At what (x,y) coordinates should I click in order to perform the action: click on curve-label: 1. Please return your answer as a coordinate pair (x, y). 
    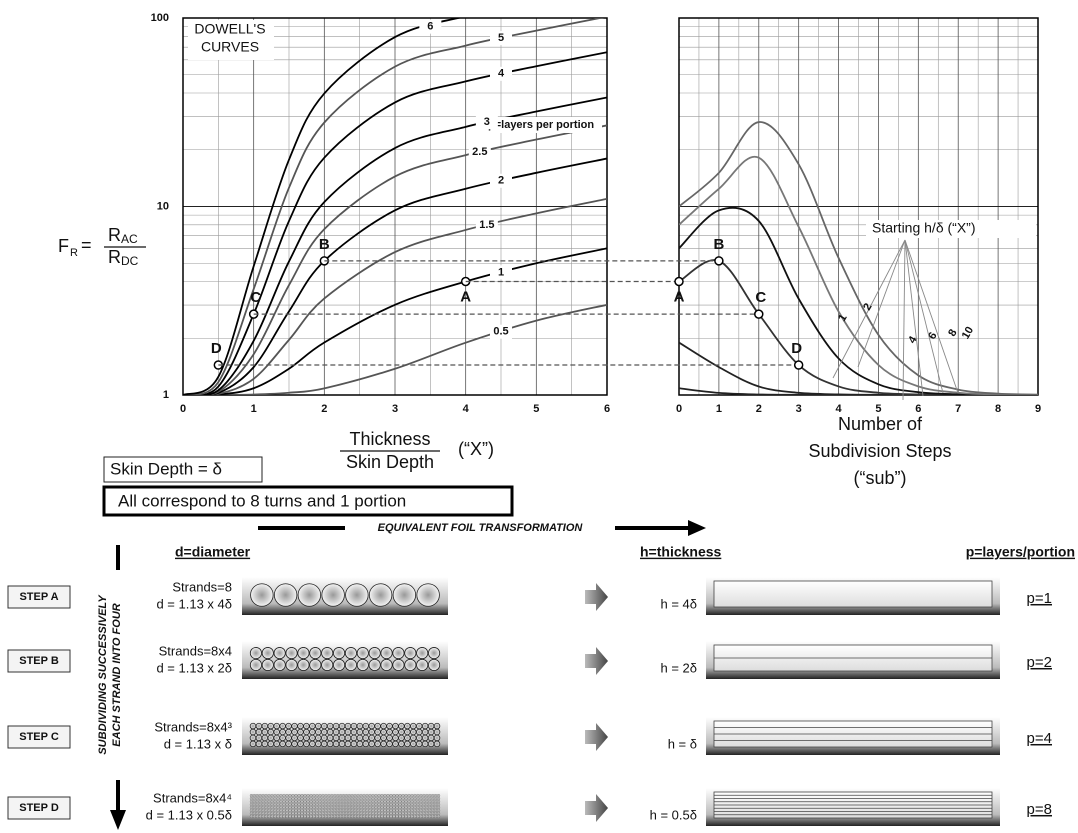
    Looking at the image, I should click on (501, 272).